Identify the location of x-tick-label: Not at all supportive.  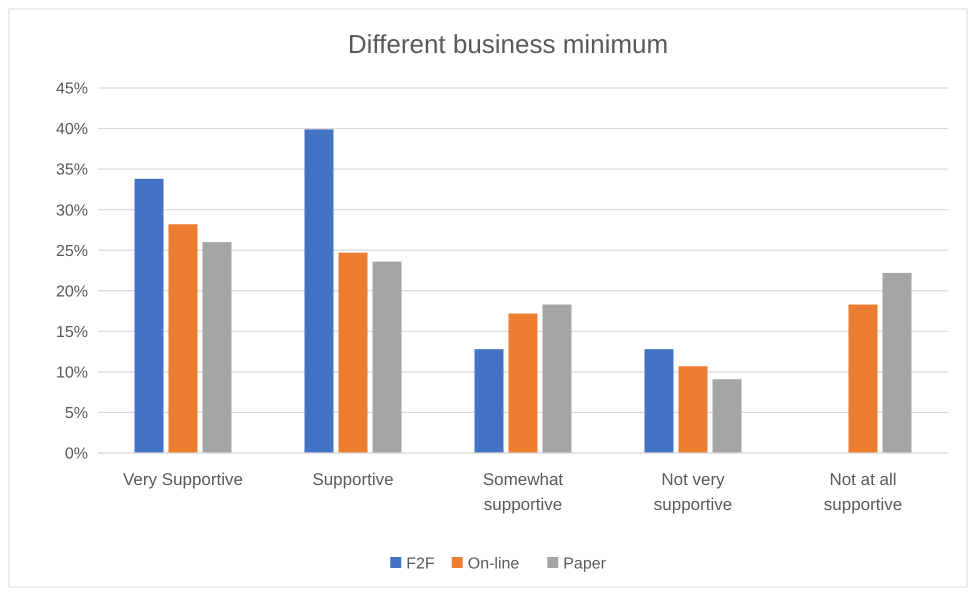
(863, 492).